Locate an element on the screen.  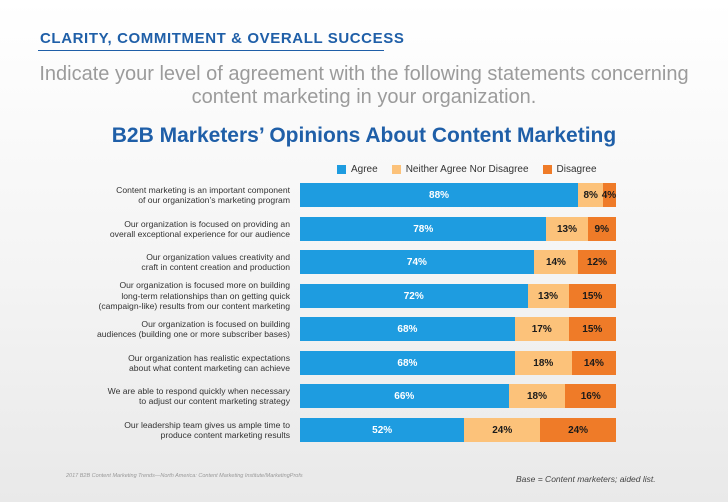
bar-segment-neither: 24% is located at coordinates (502, 430).